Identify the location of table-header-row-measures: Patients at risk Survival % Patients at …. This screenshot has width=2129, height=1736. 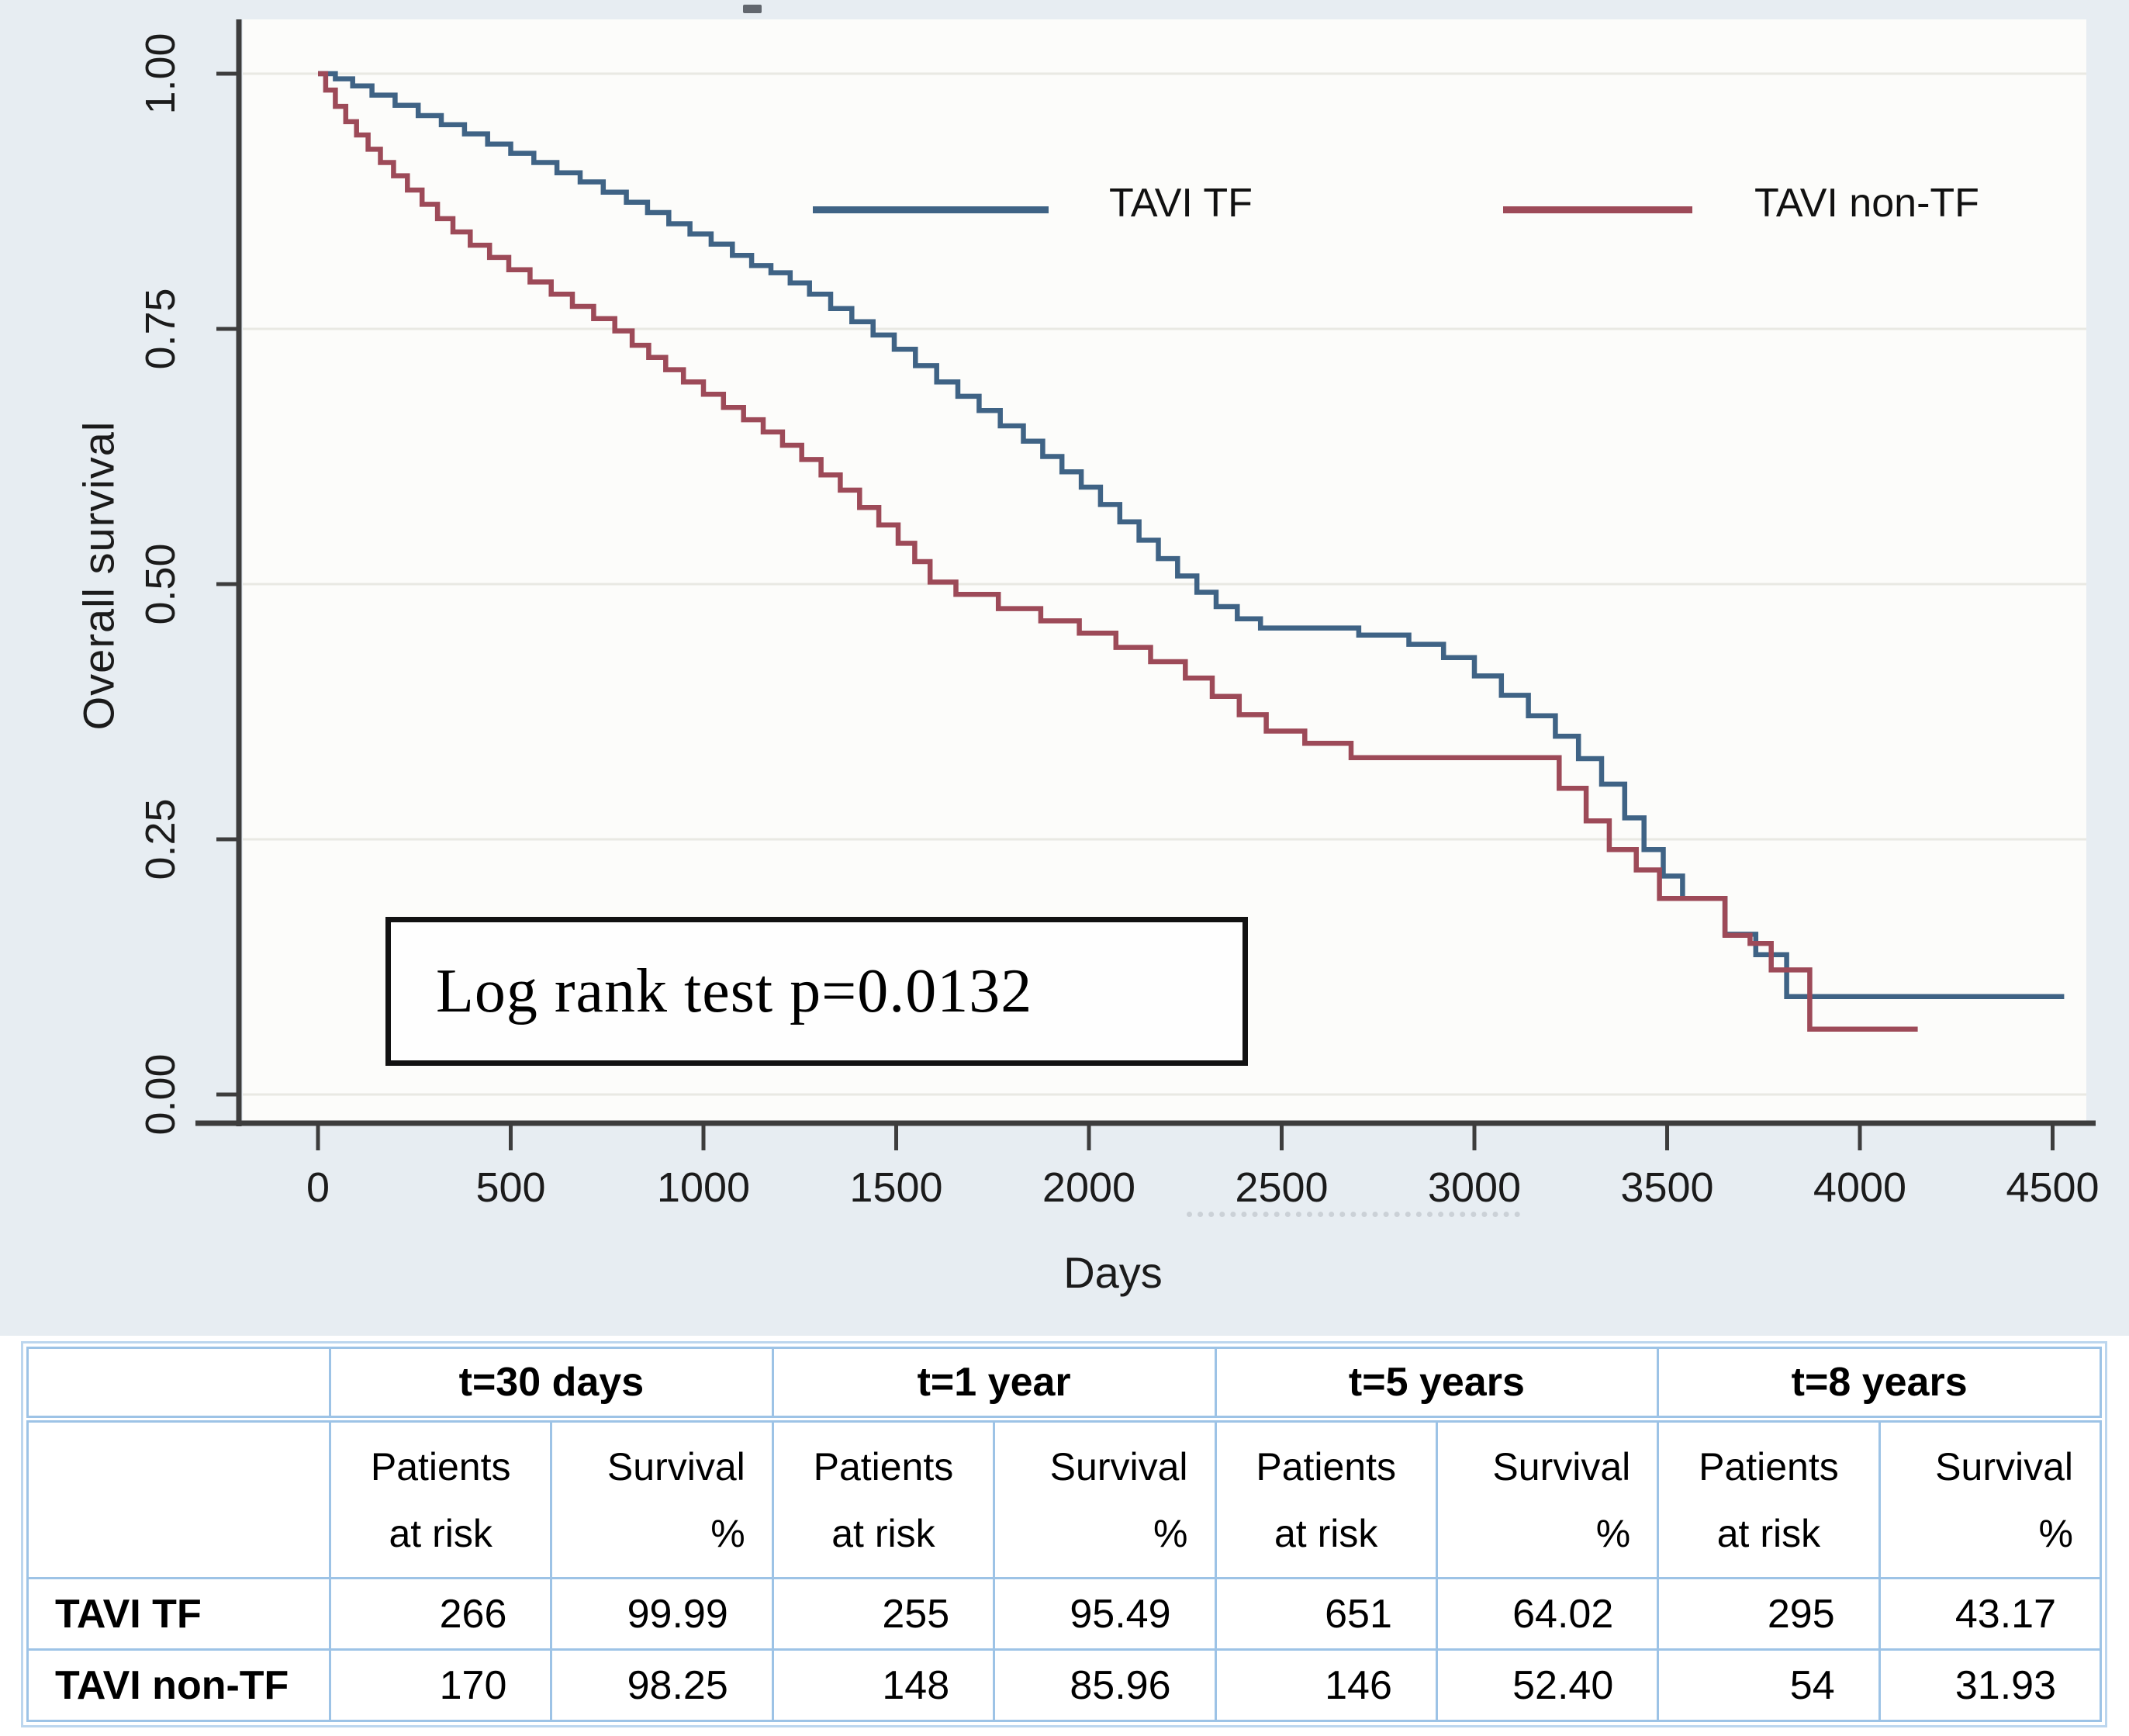
(1064, 1498).